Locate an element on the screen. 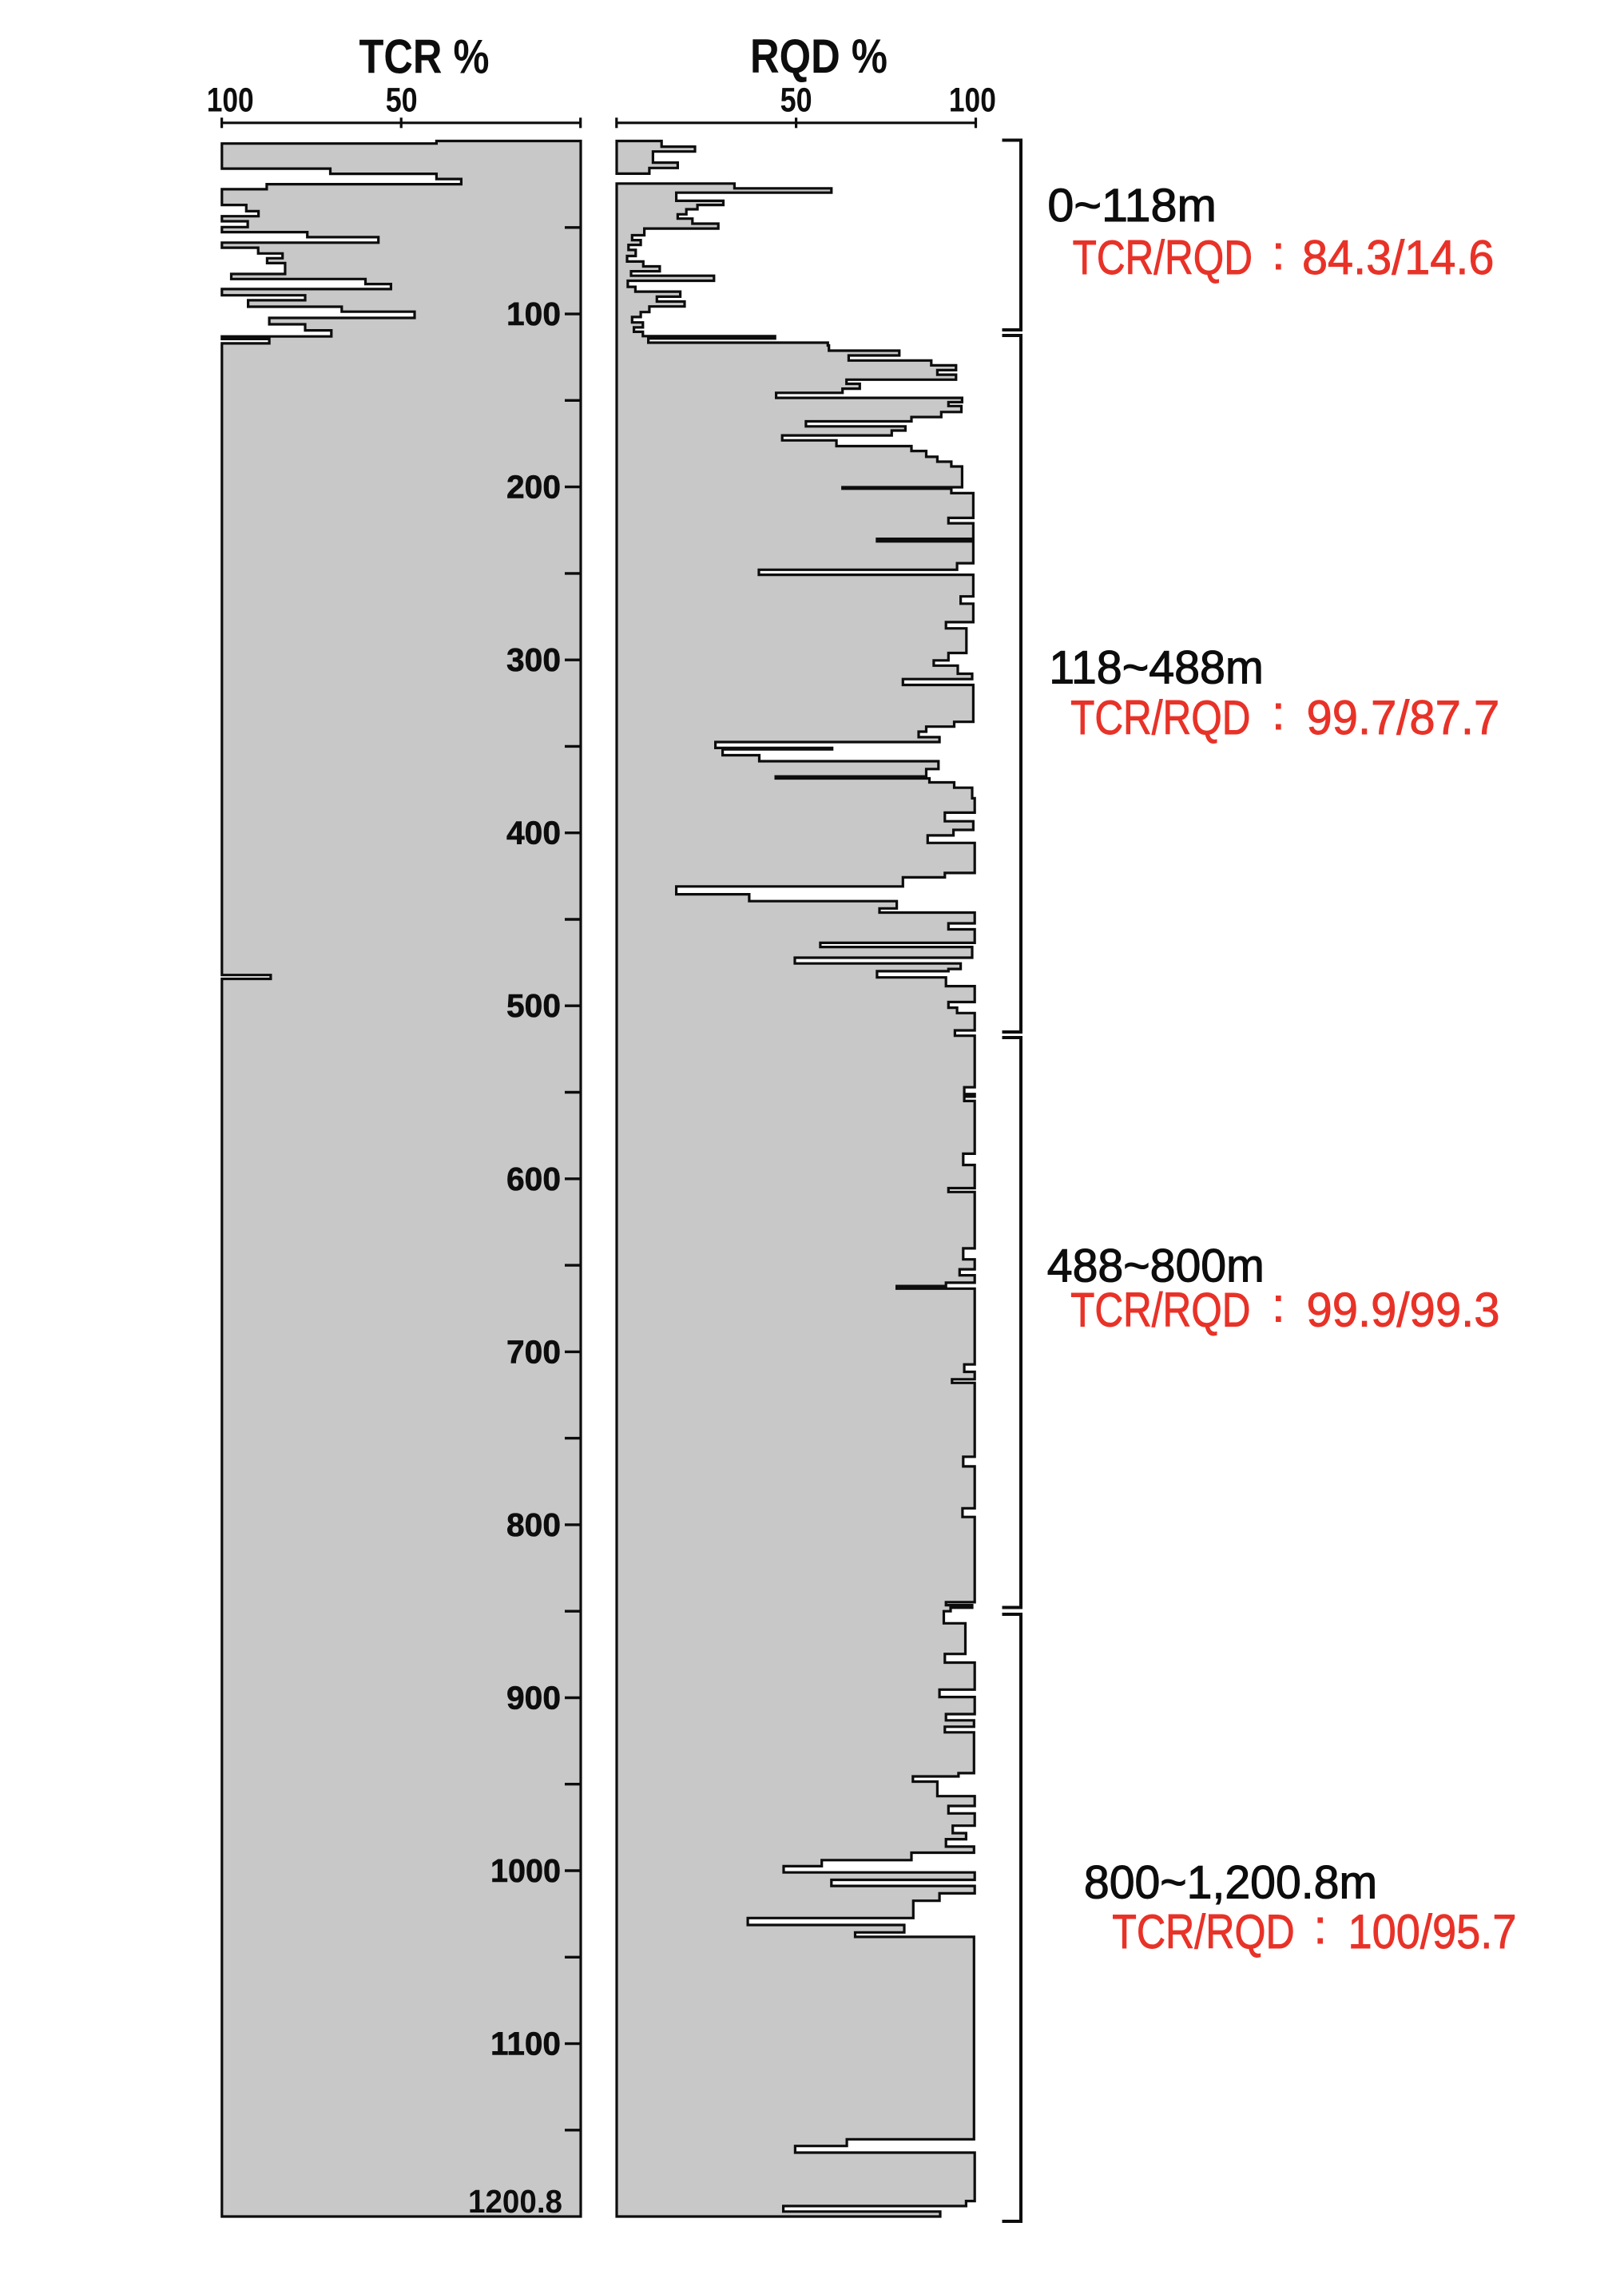 This screenshot has width=1624, height=2290. svg-text: 300 is located at coordinates (533, 660).